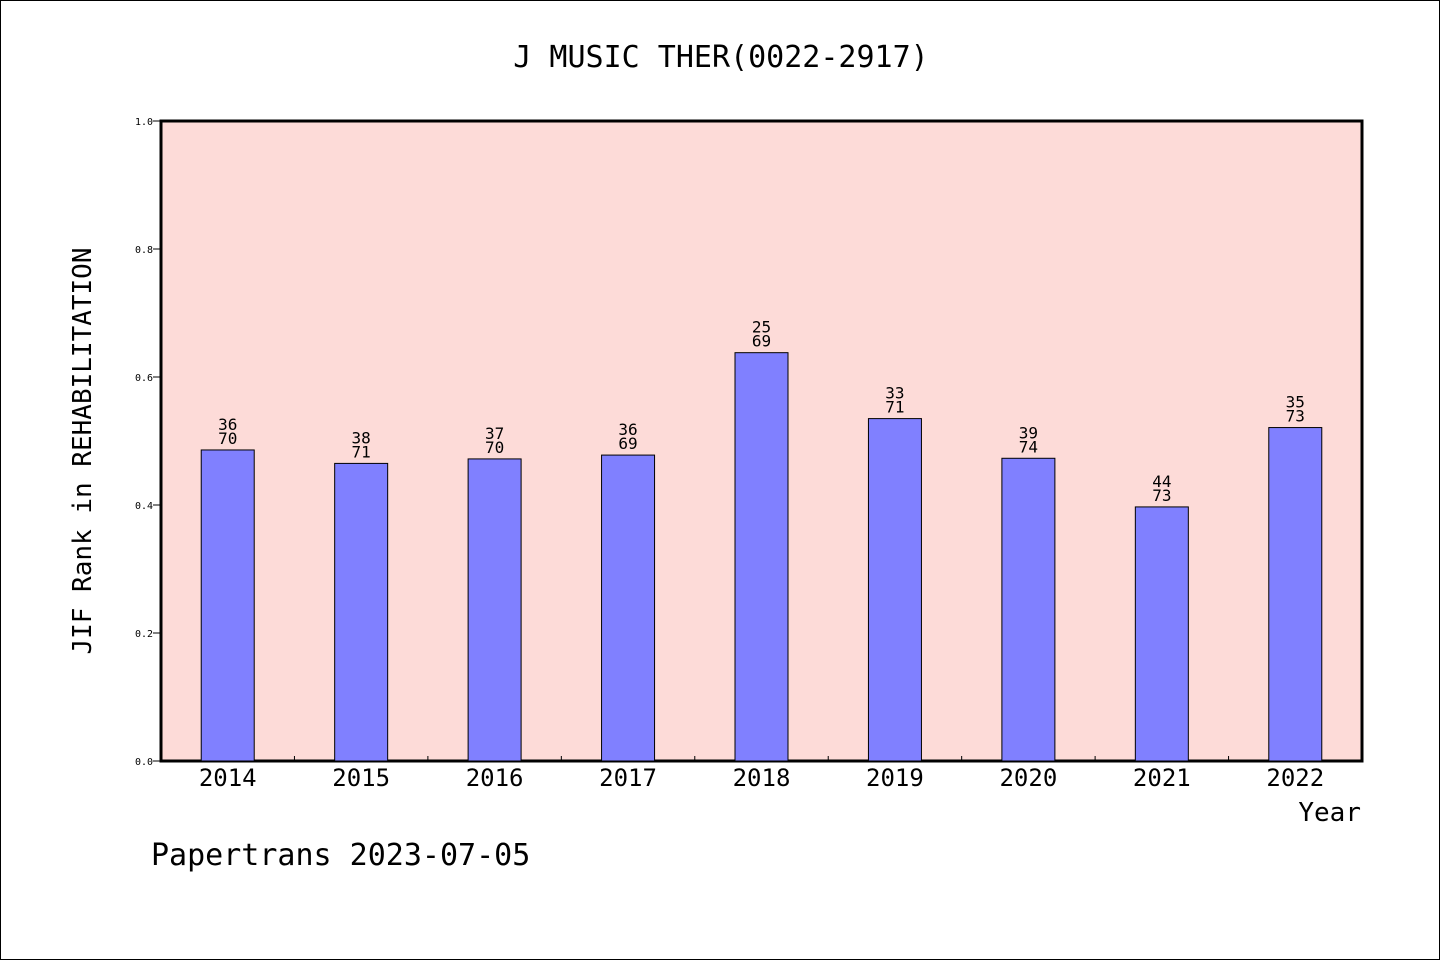 This screenshot has height=961, width=1440. Describe the element at coordinates (494, 610) in the screenshot. I see `bar-2016` at that location.